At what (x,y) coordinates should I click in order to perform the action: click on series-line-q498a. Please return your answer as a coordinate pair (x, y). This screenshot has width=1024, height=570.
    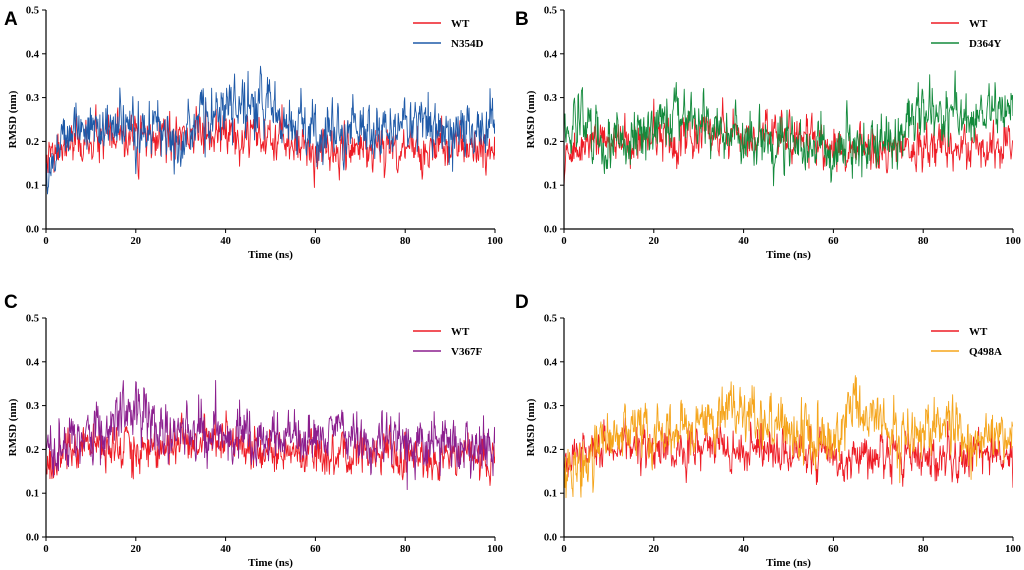
    Looking at the image, I should click on (788, 437).